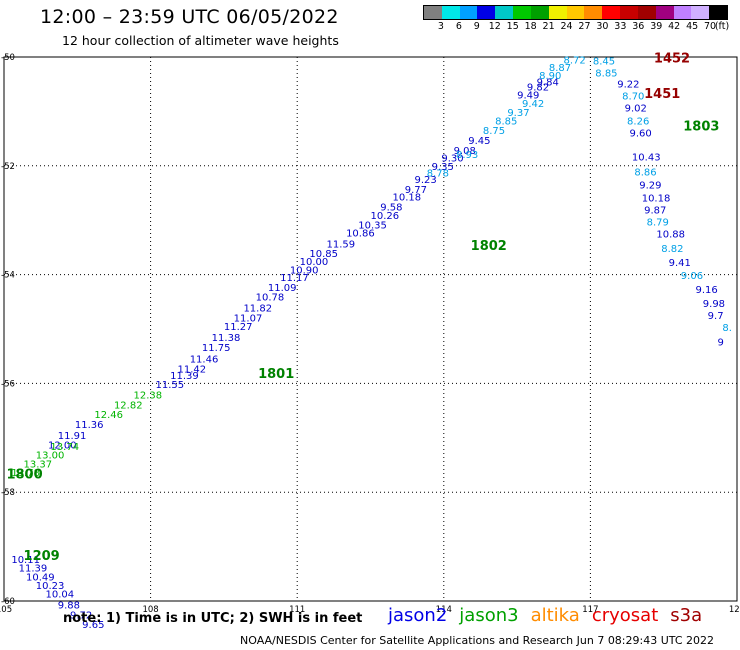  What do you see at coordinates (72, 436) in the screenshot?
I see `wave-height-point: 11.91` at bounding box center [72, 436].